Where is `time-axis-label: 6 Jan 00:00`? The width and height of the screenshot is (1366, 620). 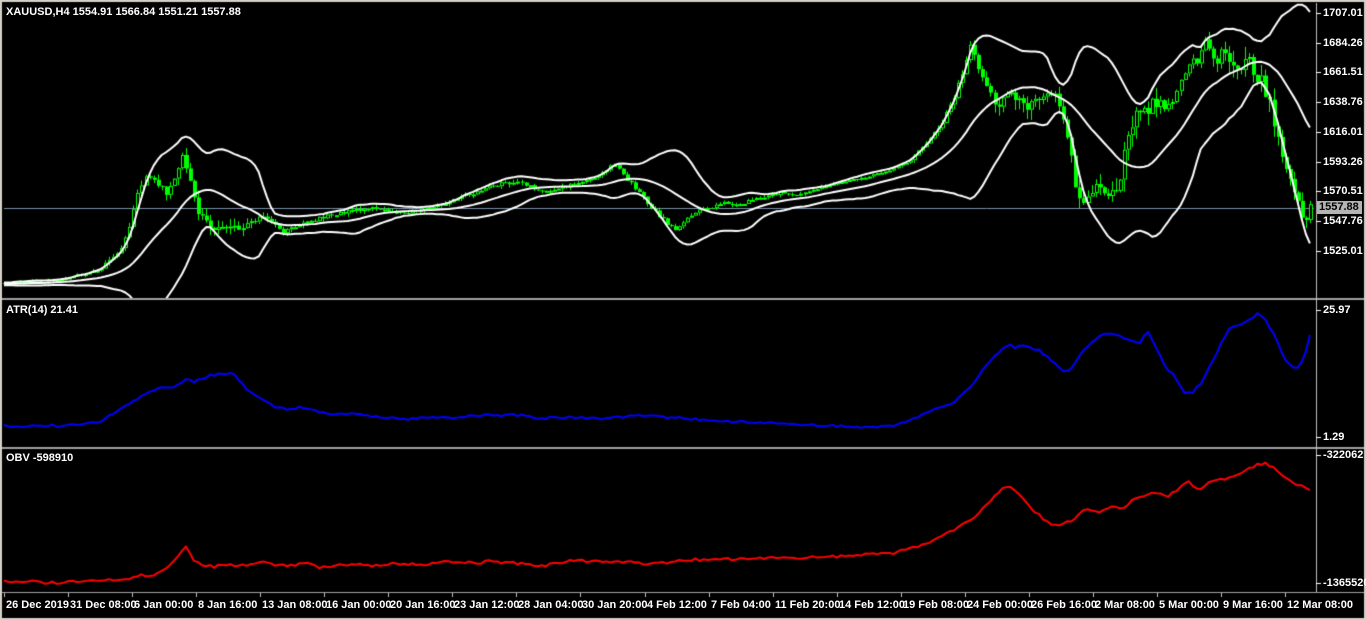 time-axis-label: 6 Jan 00:00 is located at coordinates (164, 605).